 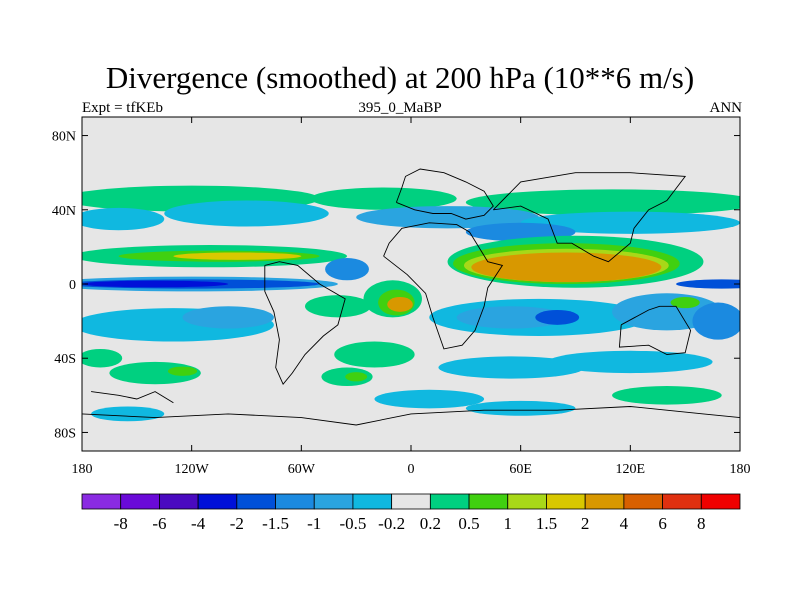 What do you see at coordinates (631, 469) in the screenshot?
I see `x-tick-label: 120E` at bounding box center [631, 469].